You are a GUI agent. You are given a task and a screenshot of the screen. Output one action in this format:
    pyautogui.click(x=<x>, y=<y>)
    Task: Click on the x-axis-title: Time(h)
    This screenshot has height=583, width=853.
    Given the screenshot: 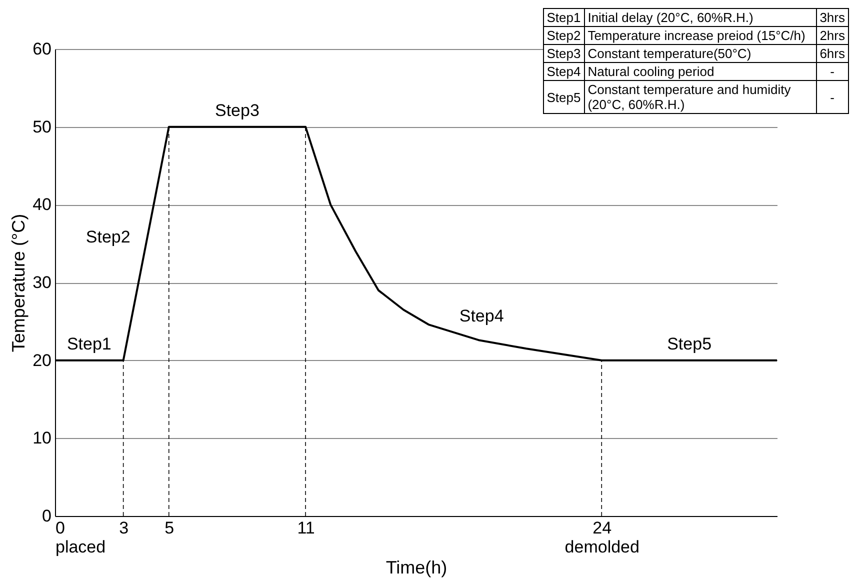 What is the action you would take?
    pyautogui.click(x=417, y=568)
    